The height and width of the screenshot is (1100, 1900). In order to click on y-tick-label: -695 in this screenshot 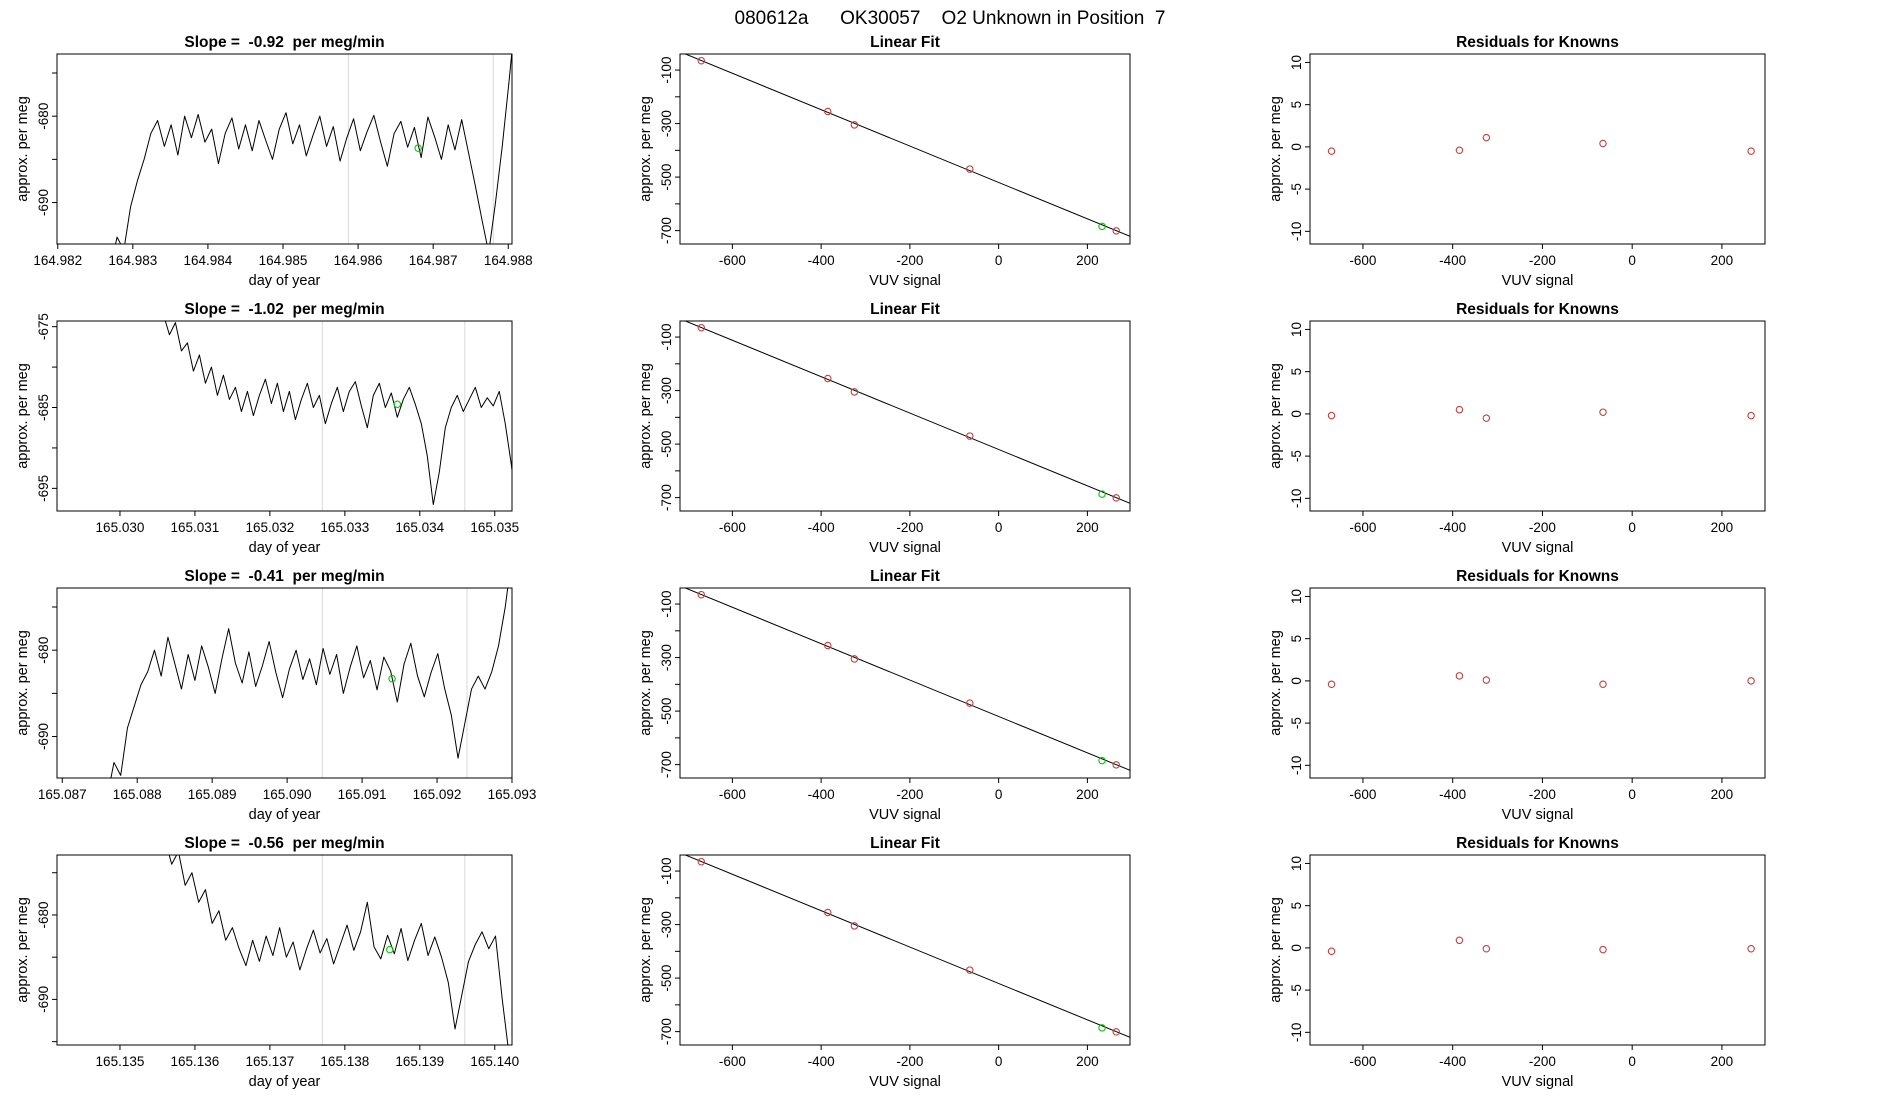, I will do `click(43, 488)`.